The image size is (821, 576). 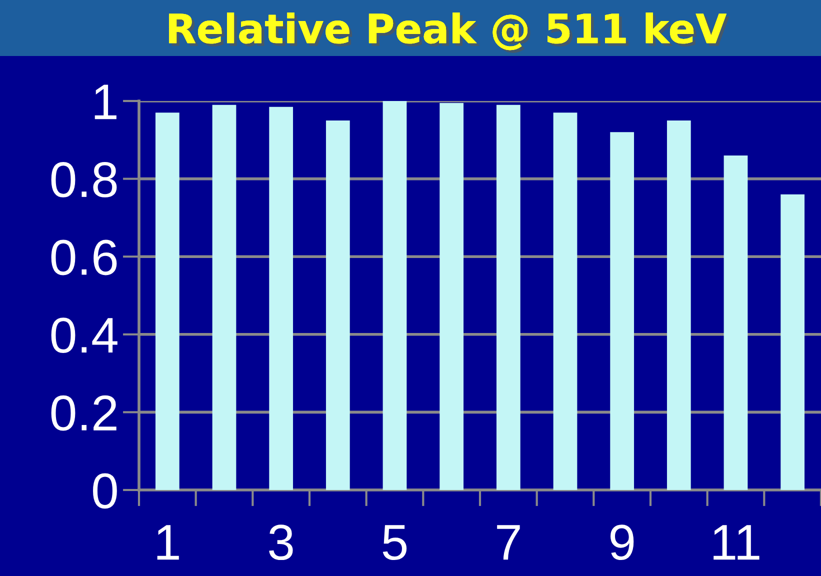 I want to click on y-tick-label: 0.6, so click(x=84, y=258).